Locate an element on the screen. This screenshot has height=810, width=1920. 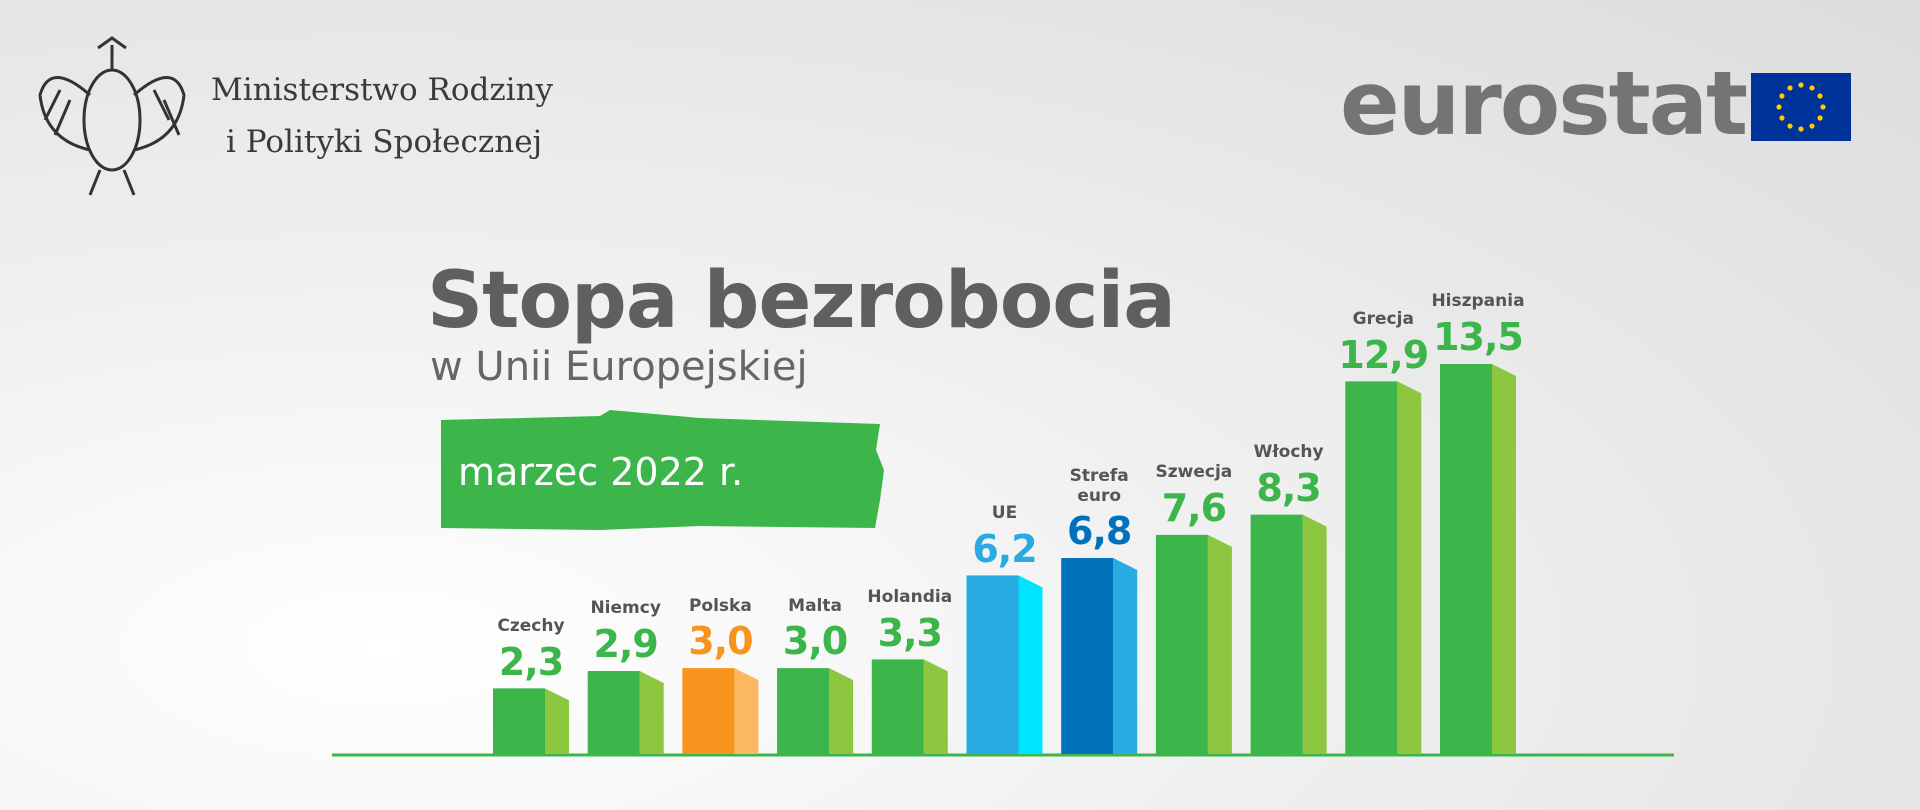
category-label: Czechy is located at coordinates (531, 625).